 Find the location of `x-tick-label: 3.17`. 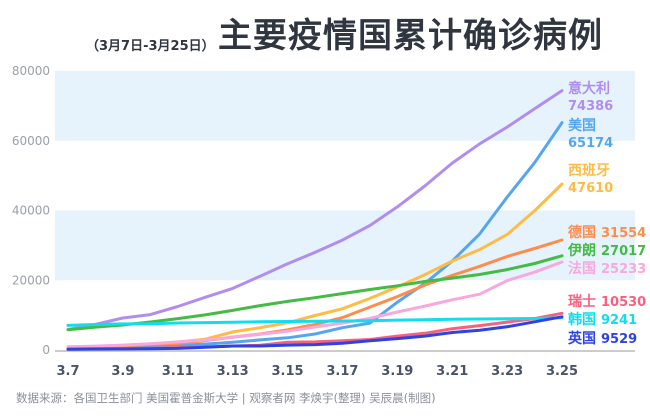

x-tick-label: 3.17 is located at coordinates (342, 371).